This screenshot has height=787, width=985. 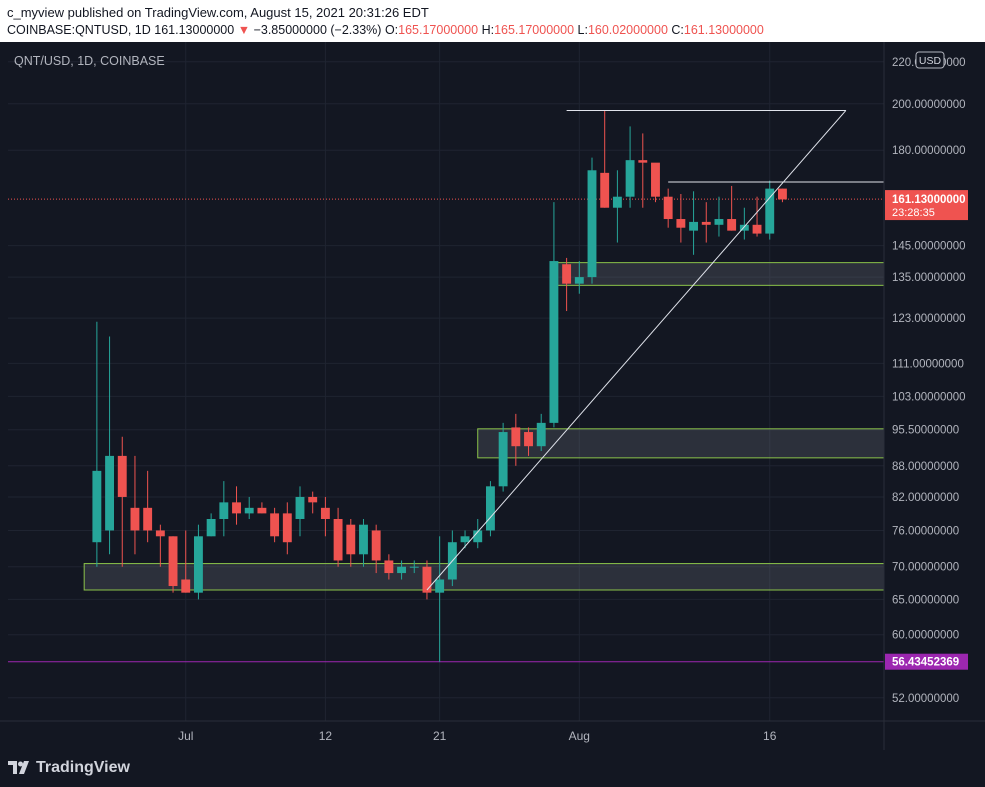 I want to click on brand: TradingView, so click(x=69, y=768).